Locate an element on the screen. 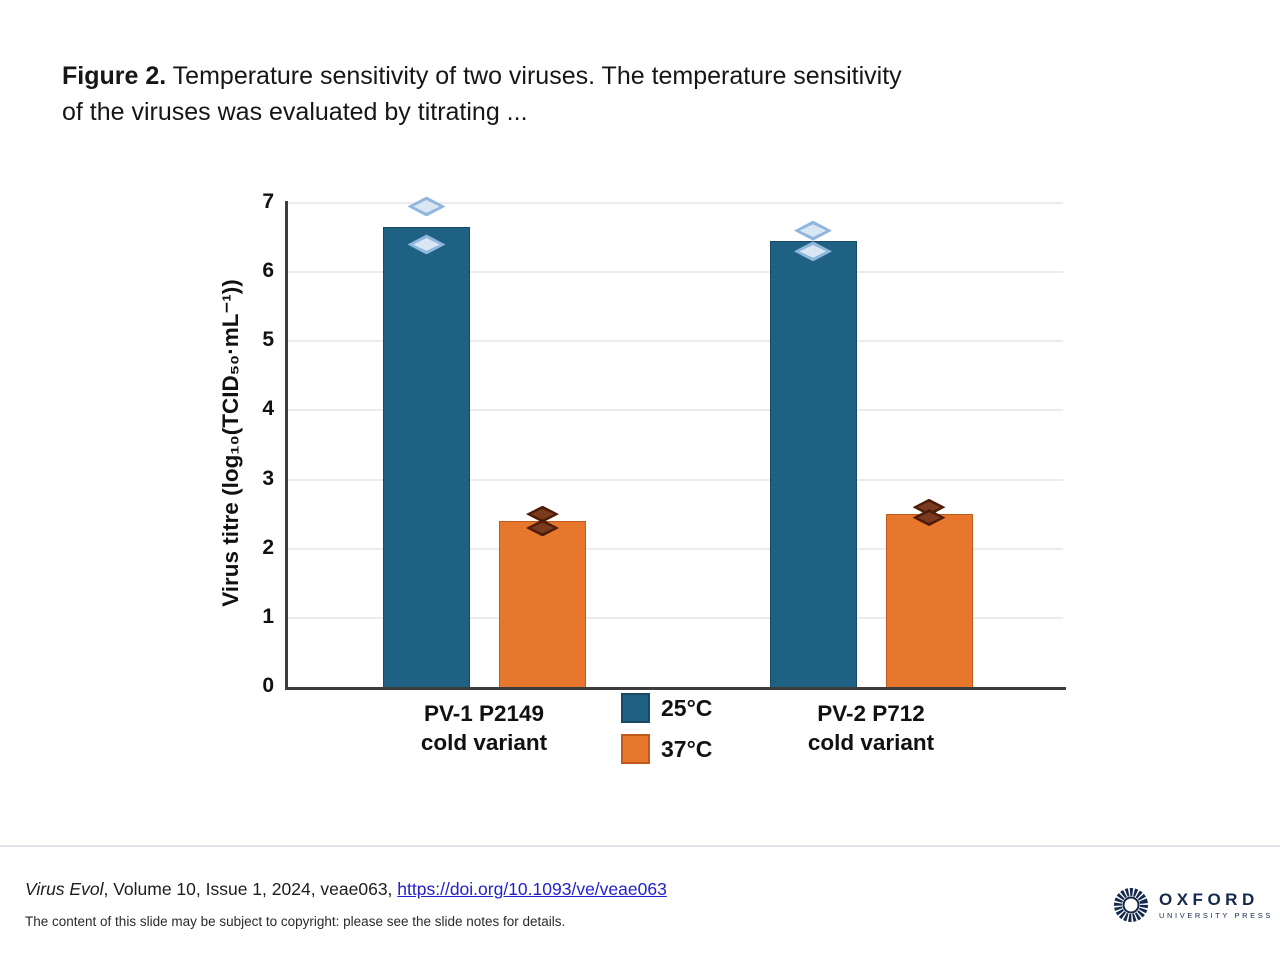 The height and width of the screenshot is (953, 1280). chart-legend: 25°C 37°C is located at coordinates (666, 734).